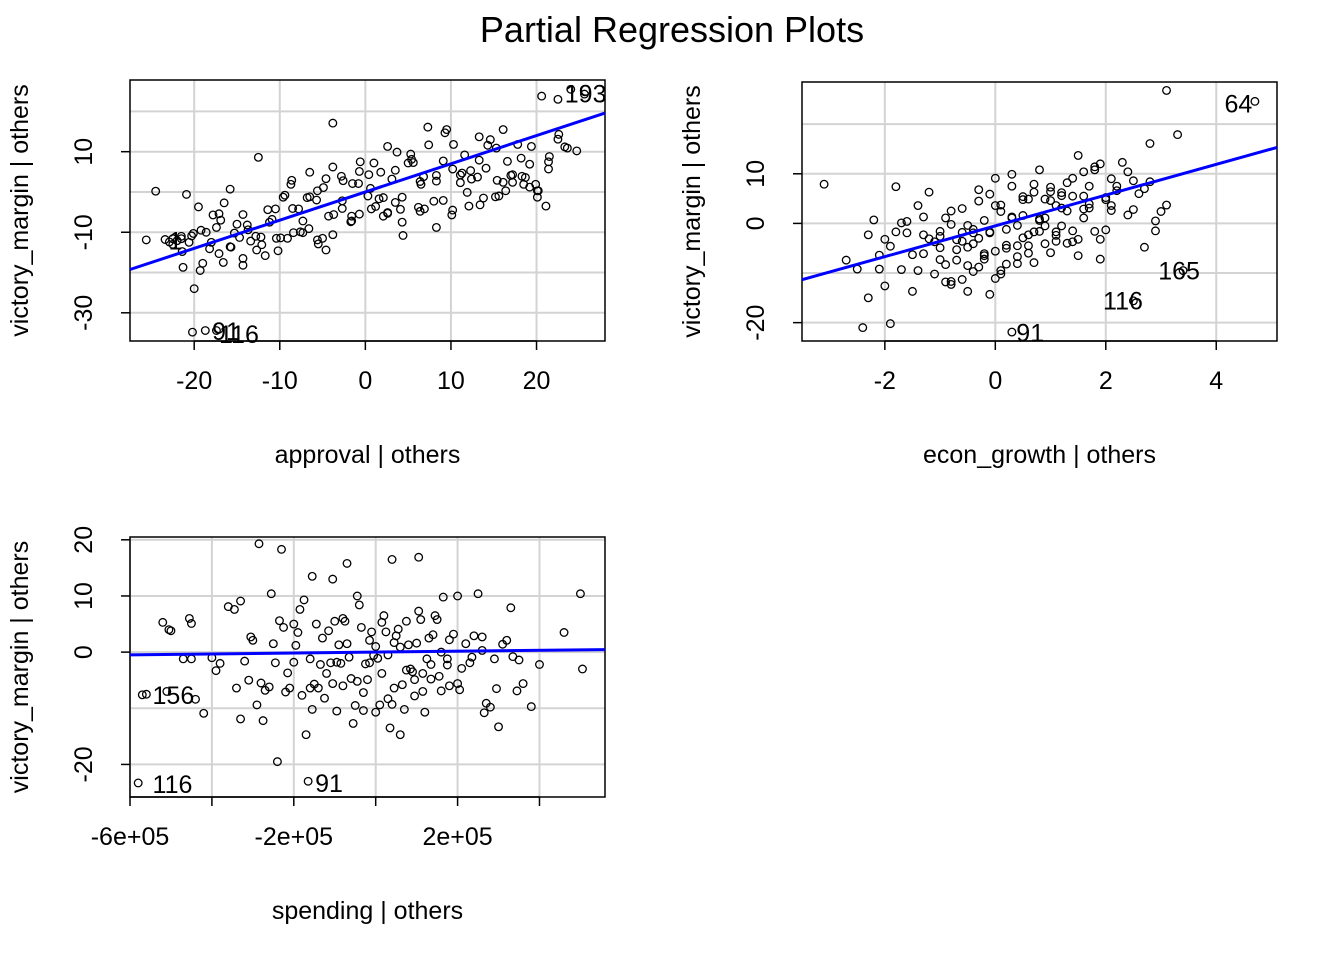 Image resolution: width=1344 pixels, height=960 pixels. What do you see at coordinates (84, 313) in the screenshot?
I see `chart-0-ytick-label-0: -30` at bounding box center [84, 313].